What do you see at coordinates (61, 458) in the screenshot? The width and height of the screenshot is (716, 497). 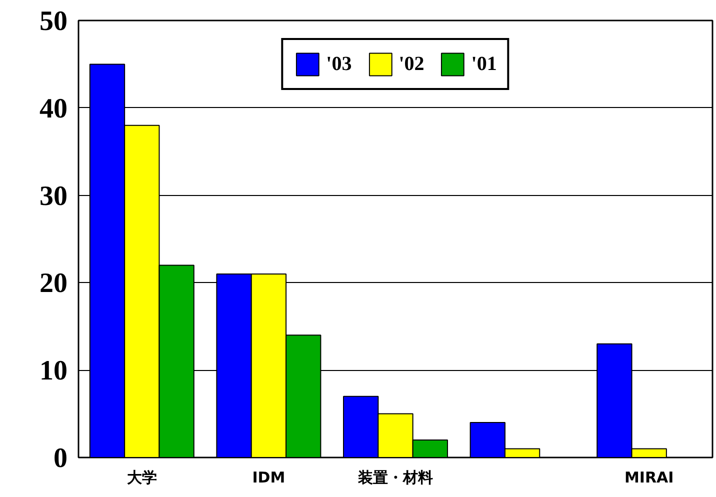 I see `y-tick-label: 0` at bounding box center [61, 458].